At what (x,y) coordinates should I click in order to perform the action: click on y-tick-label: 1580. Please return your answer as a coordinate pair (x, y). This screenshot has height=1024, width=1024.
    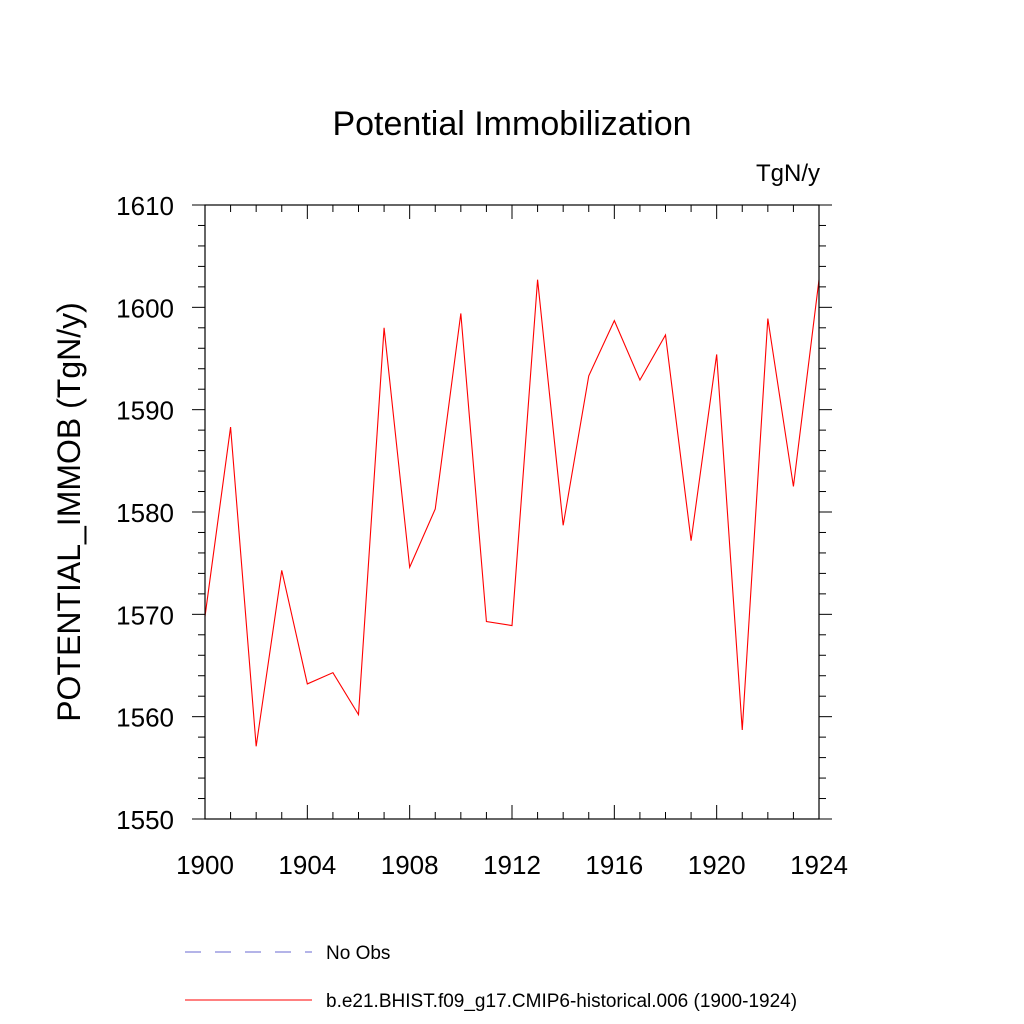
    Looking at the image, I should click on (145, 513).